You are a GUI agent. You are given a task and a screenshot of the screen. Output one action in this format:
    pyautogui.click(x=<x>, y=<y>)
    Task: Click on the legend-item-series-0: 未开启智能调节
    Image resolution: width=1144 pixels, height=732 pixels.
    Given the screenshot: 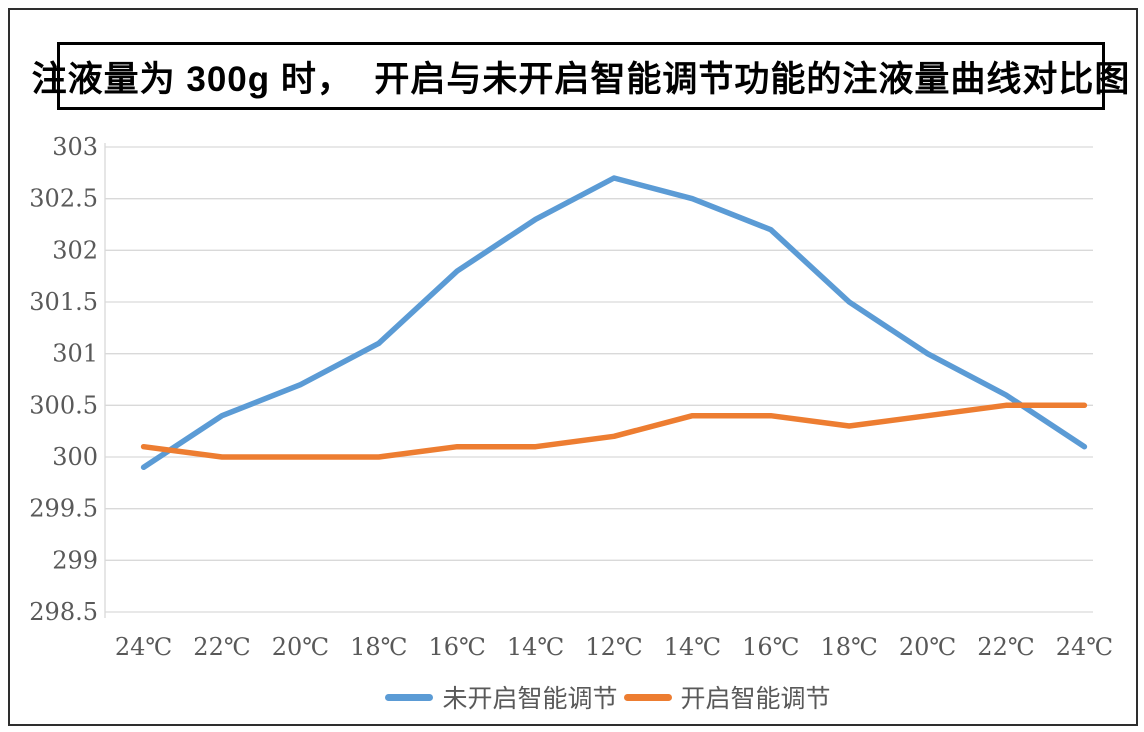 What is the action you would take?
    pyautogui.click(x=501, y=697)
    